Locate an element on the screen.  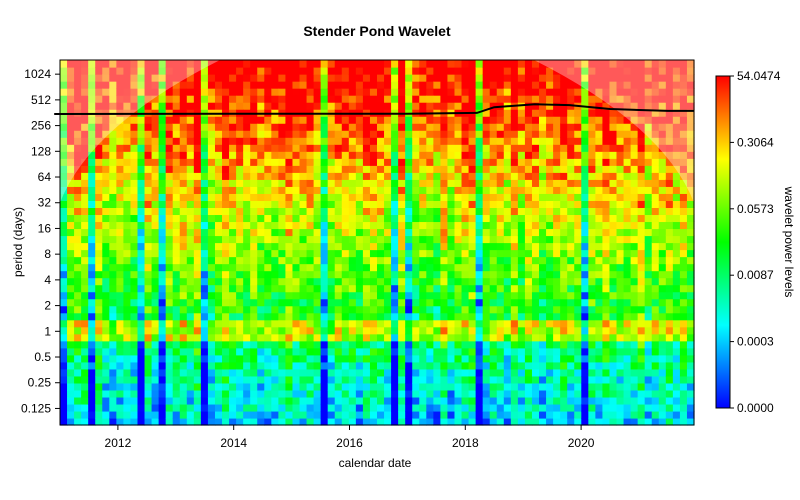
y-tick-label: 2 is located at coordinates (47, 306).